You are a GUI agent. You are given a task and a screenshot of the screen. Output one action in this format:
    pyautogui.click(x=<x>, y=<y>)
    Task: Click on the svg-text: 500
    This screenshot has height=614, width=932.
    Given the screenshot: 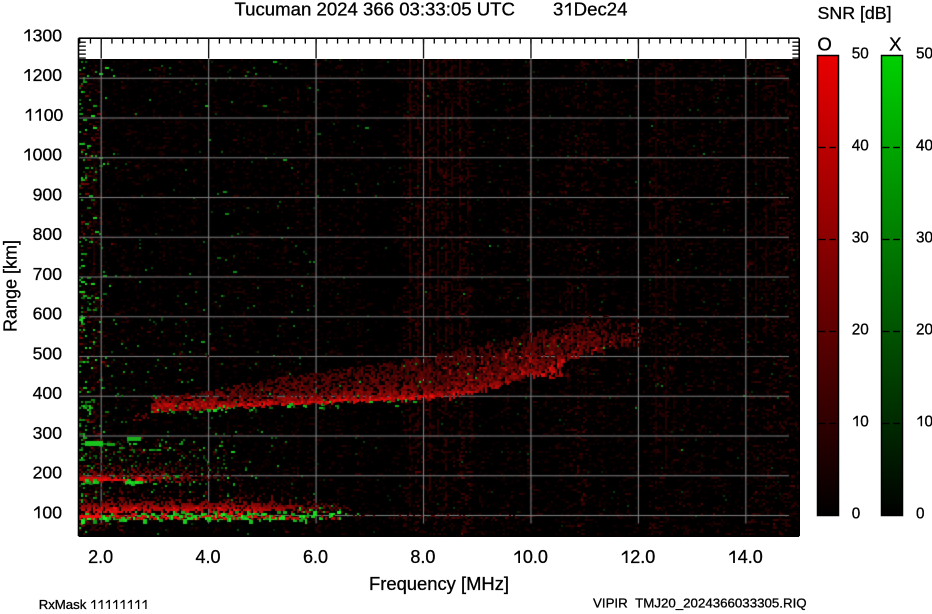 What is the action you would take?
    pyautogui.click(x=48, y=353)
    